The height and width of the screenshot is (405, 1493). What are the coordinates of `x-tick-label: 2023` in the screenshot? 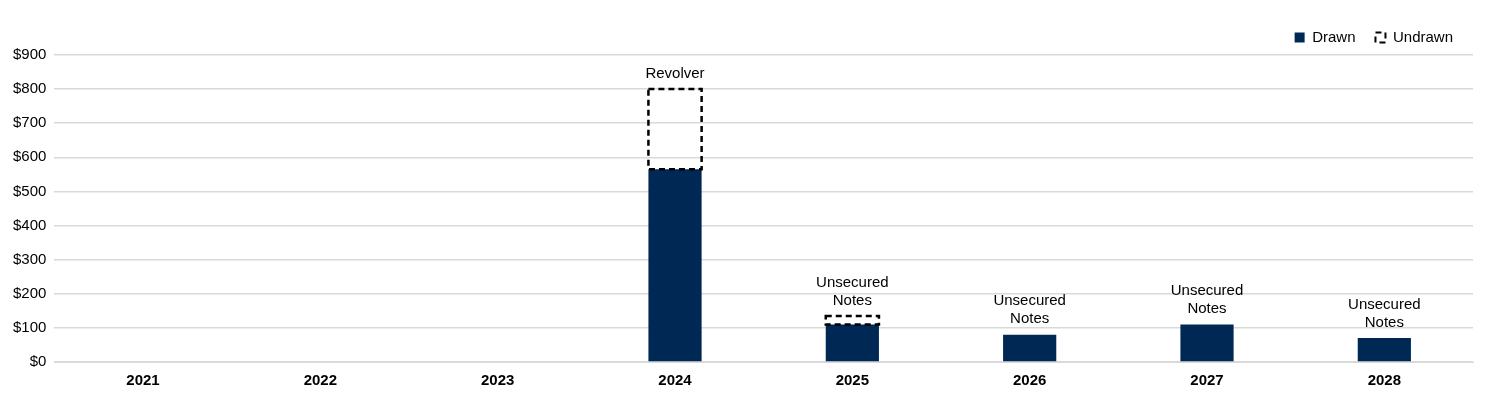 It's located at (498, 380).